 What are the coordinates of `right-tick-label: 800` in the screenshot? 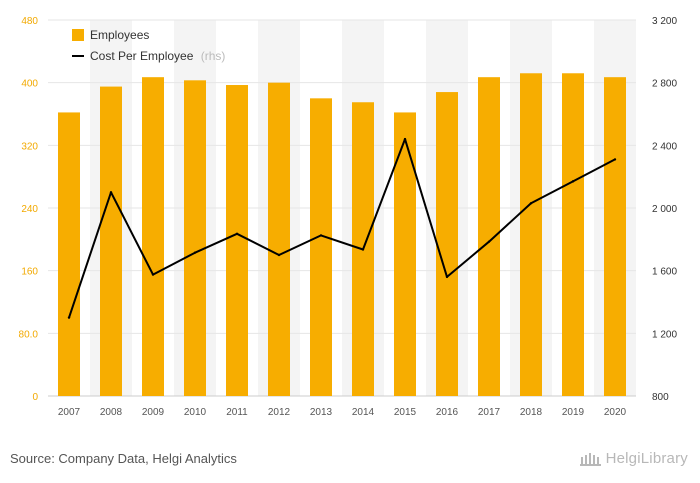 It's located at (660, 397).